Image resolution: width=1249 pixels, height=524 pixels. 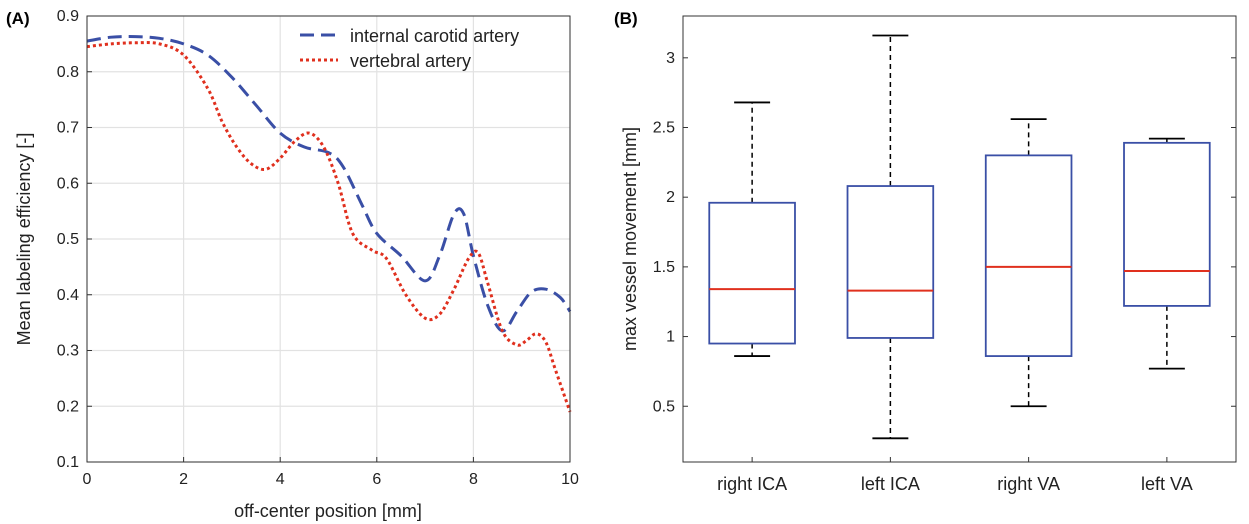 I want to click on panel-b-y-tick-label: 1, so click(x=670, y=337).